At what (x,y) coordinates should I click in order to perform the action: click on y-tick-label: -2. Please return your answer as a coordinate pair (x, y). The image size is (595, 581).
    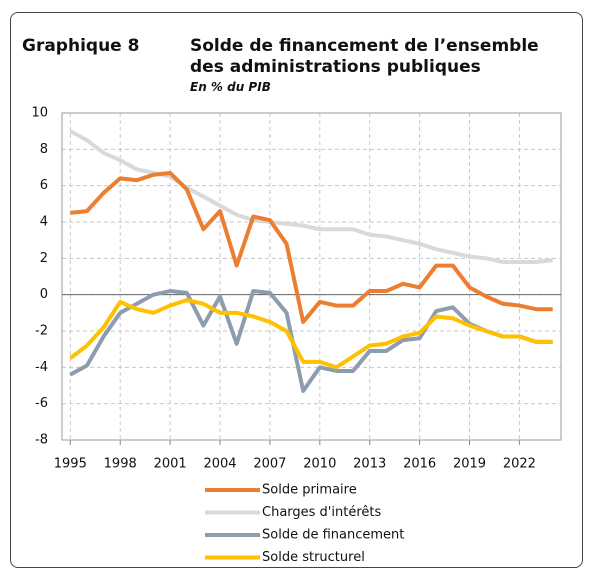
    Looking at the image, I should click on (41, 331).